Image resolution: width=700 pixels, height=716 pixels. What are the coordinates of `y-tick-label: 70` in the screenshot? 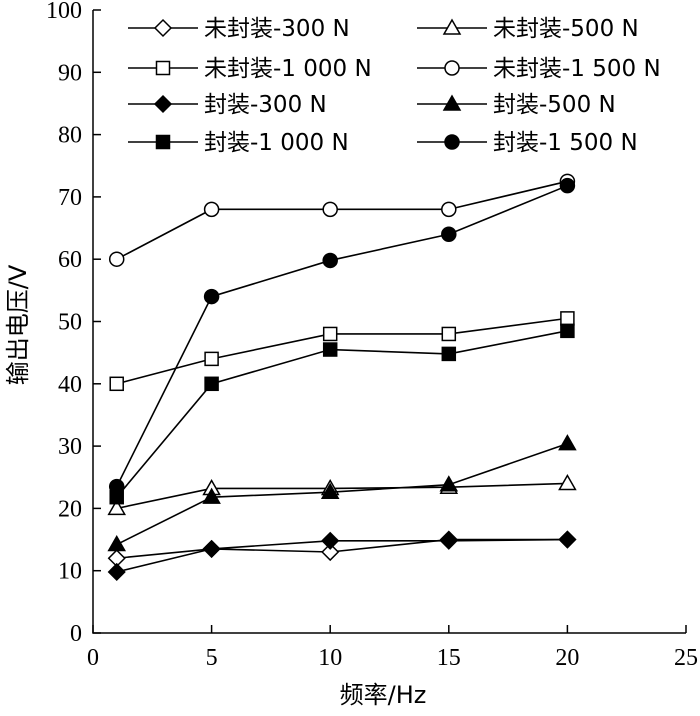 It's located at (70, 198).